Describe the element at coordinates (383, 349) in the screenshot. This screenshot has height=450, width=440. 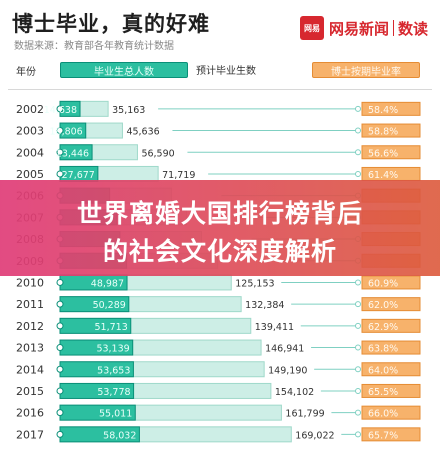
I see `rate-value-label: 63.8%` at that location.